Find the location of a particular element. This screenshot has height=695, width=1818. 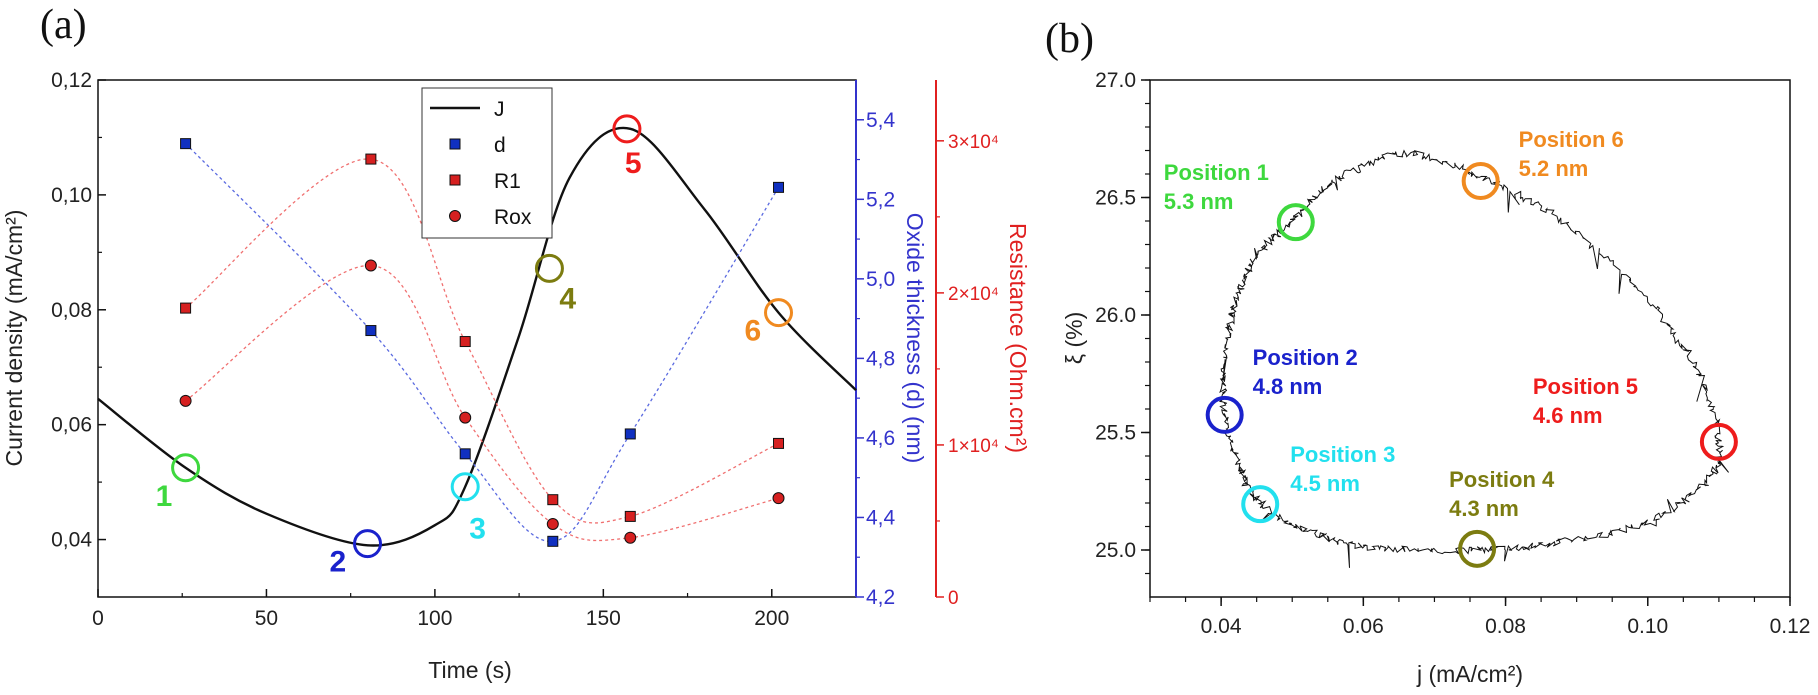

a-legend-circle-swatch is located at coordinates (455, 216).